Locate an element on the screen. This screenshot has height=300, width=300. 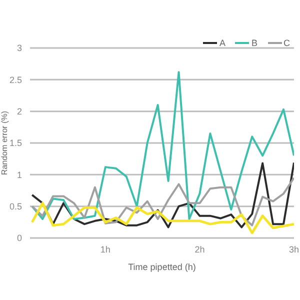
y-tick-label: 0.5 is located at coordinates (15, 207).